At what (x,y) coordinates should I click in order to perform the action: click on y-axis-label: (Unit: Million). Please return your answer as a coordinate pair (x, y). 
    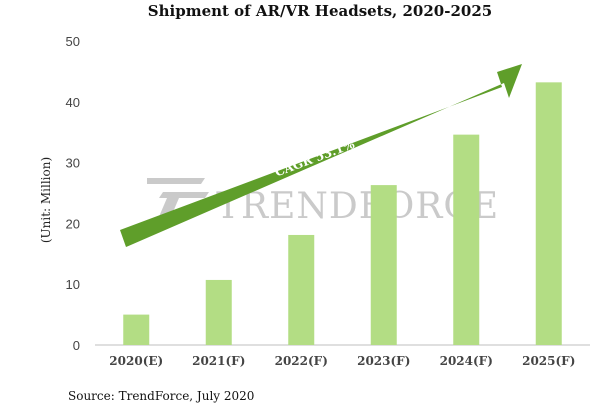
    Looking at the image, I should click on (46, 200).